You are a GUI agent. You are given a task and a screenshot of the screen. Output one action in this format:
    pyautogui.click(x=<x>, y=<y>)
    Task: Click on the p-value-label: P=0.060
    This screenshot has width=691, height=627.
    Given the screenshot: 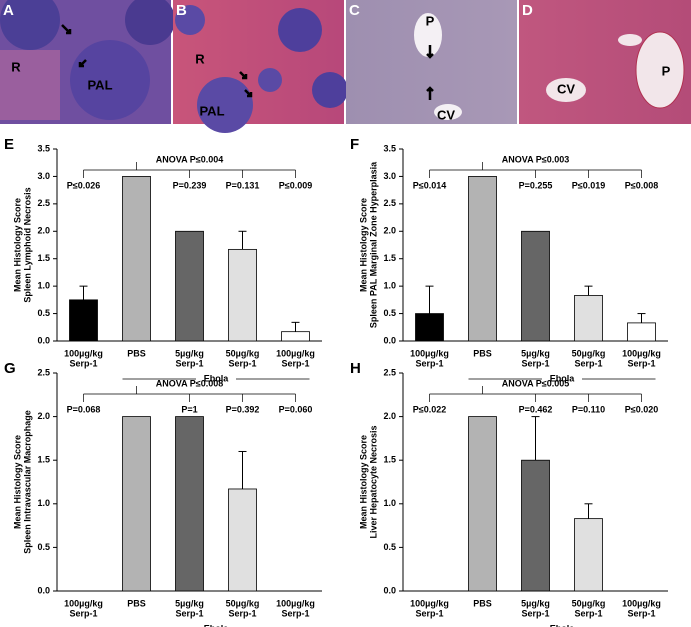 What is the action you would take?
    pyautogui.click(x=296, y=409)
    